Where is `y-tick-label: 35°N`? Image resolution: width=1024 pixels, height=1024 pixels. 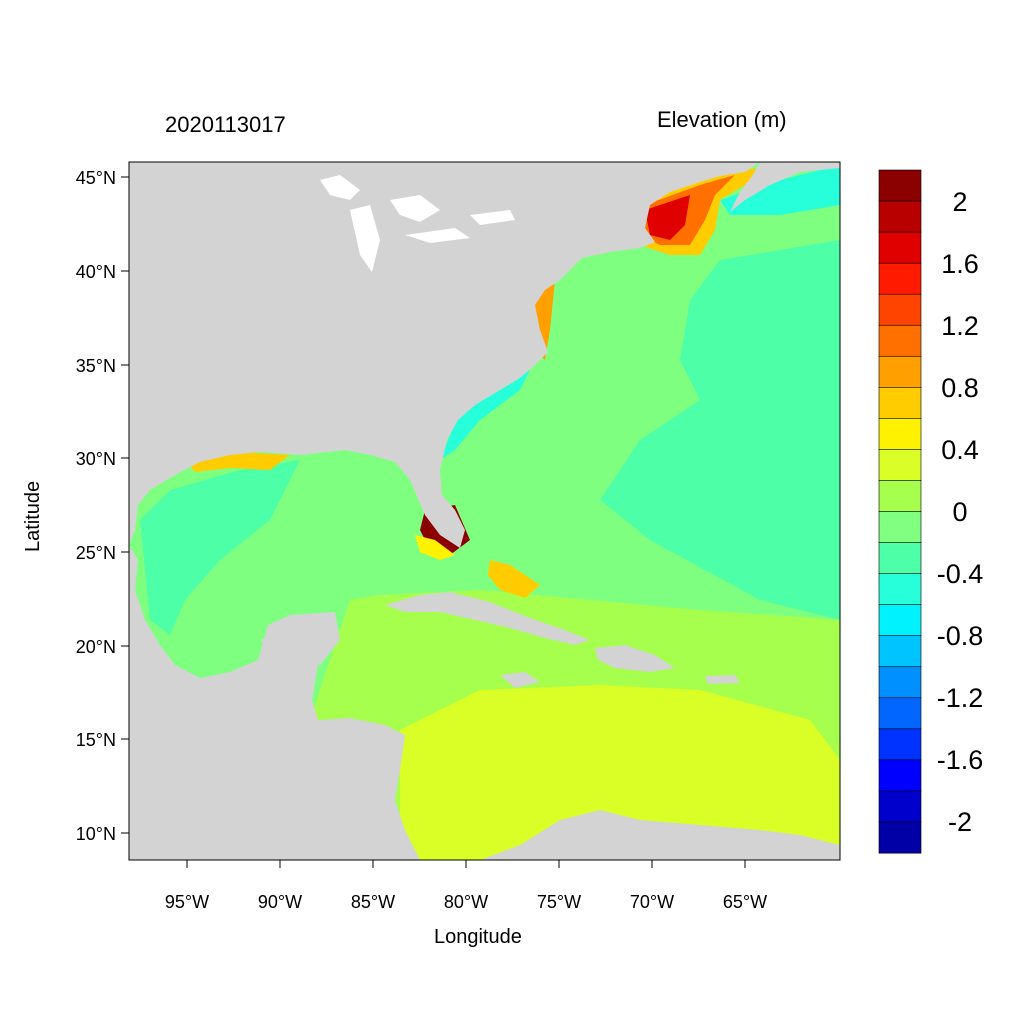 y-tick-label: 35°N is located at coordinates (96, 366).